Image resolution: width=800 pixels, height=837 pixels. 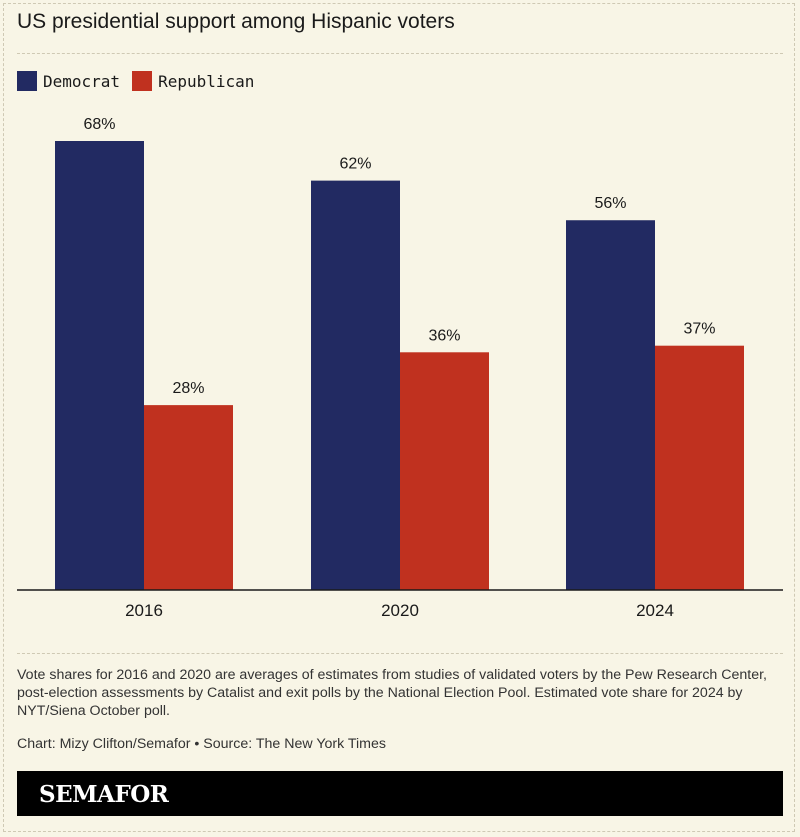 What do you see at coordinates (206, 81) in the screenshot?
I see `legend-label-republican: Republican` at bounding box center [206, 81].